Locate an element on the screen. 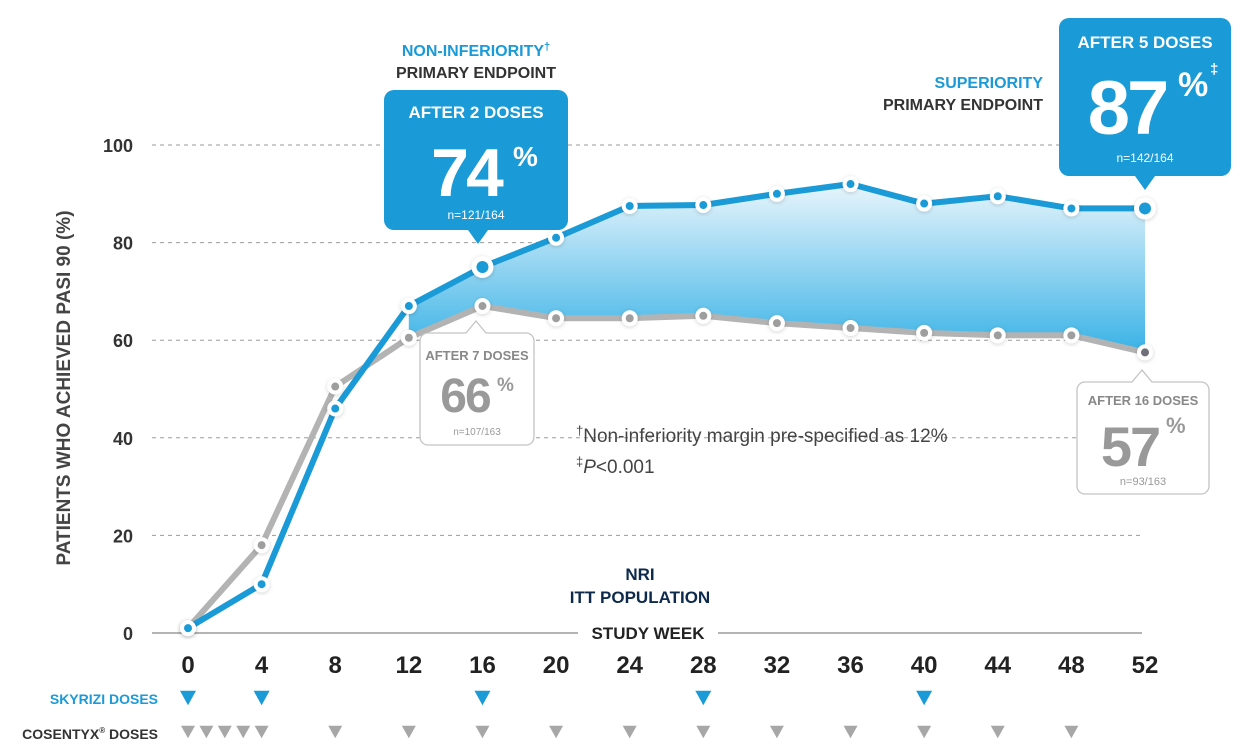 Image resolution: width=1258 pixels, height=748 pixels. x-tick-label: 4 is located at coordinates (262, 665).